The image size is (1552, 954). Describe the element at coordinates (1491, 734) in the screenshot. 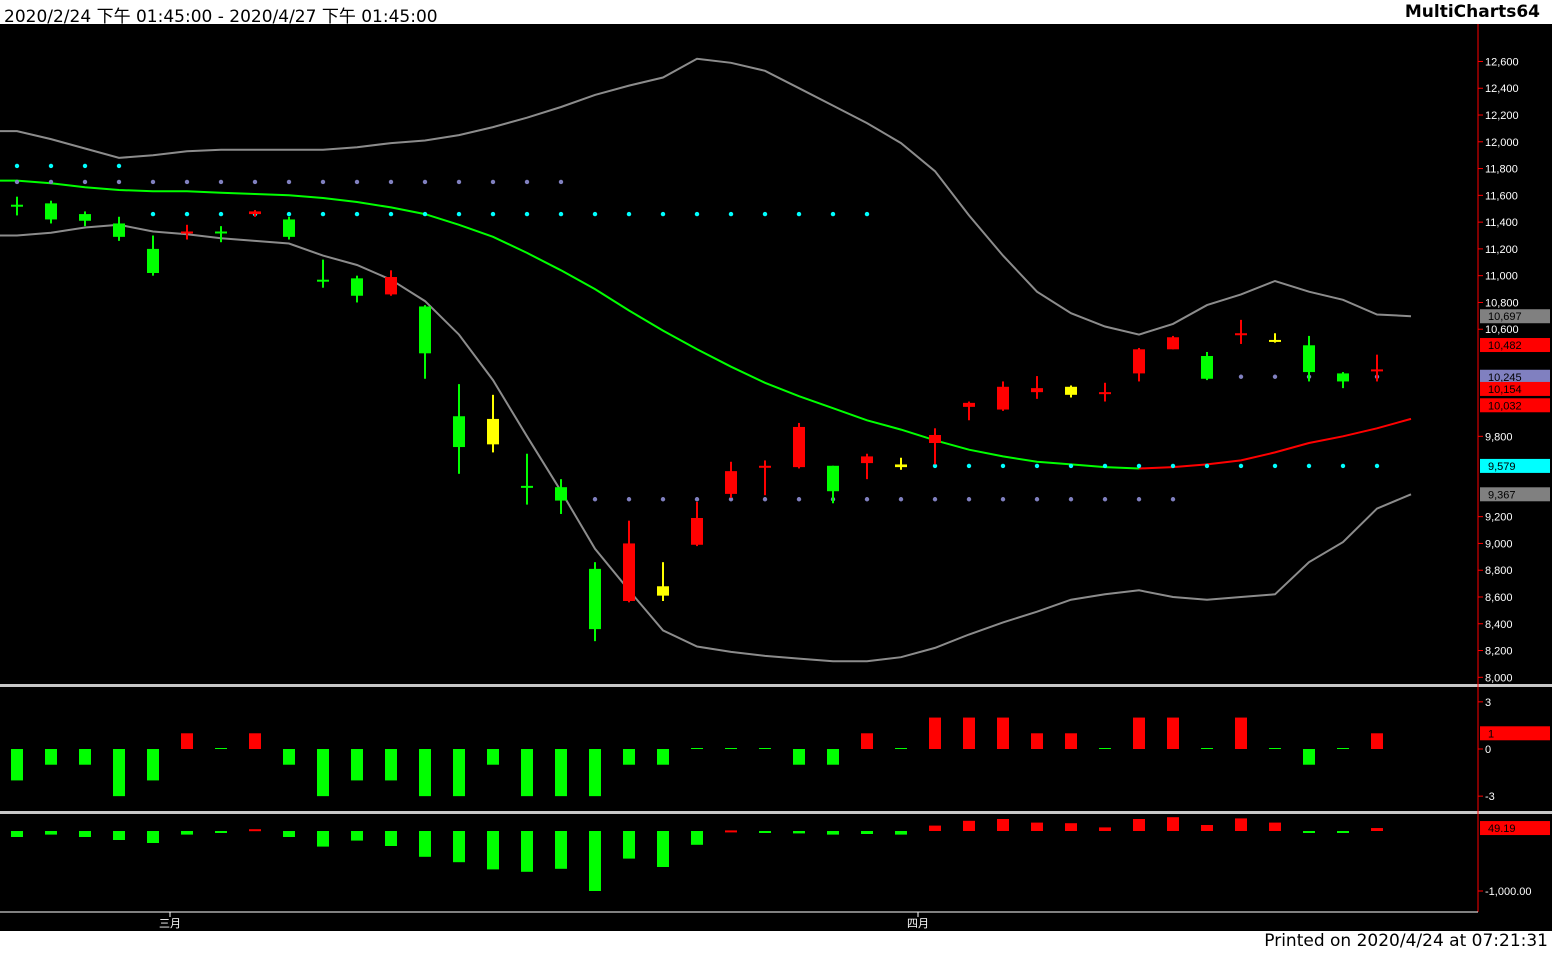

I see `value-label: 1` at that location.